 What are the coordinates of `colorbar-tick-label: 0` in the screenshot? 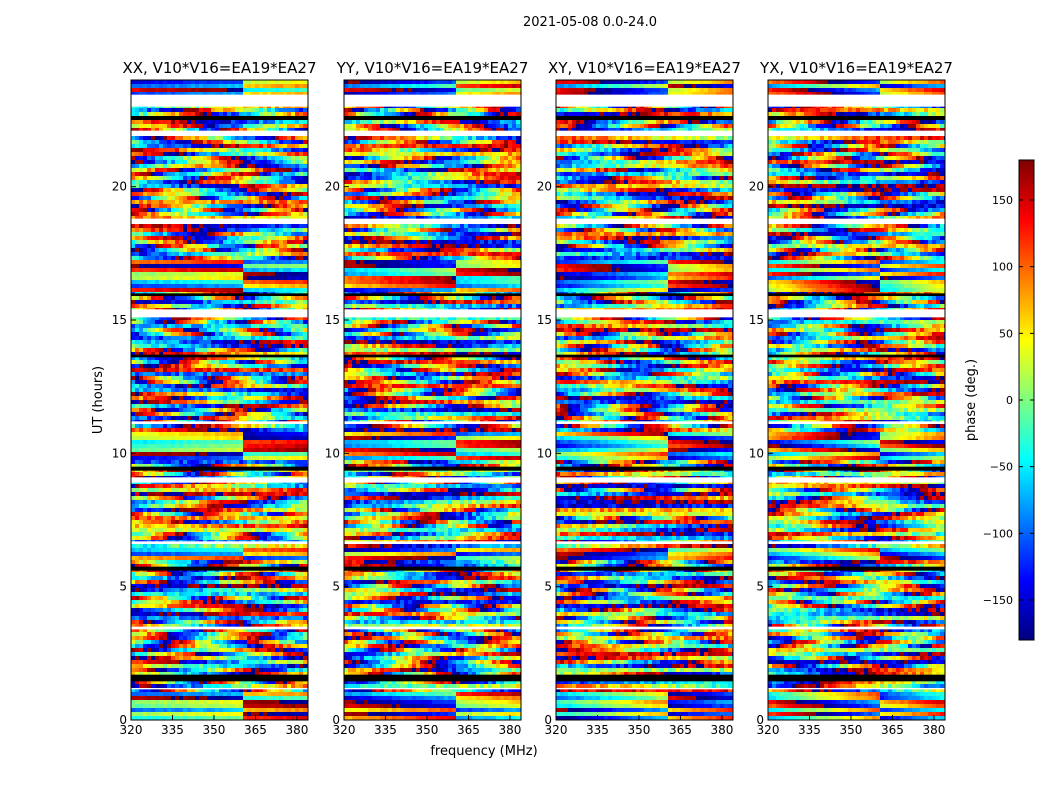 It's located at (1009, 400).